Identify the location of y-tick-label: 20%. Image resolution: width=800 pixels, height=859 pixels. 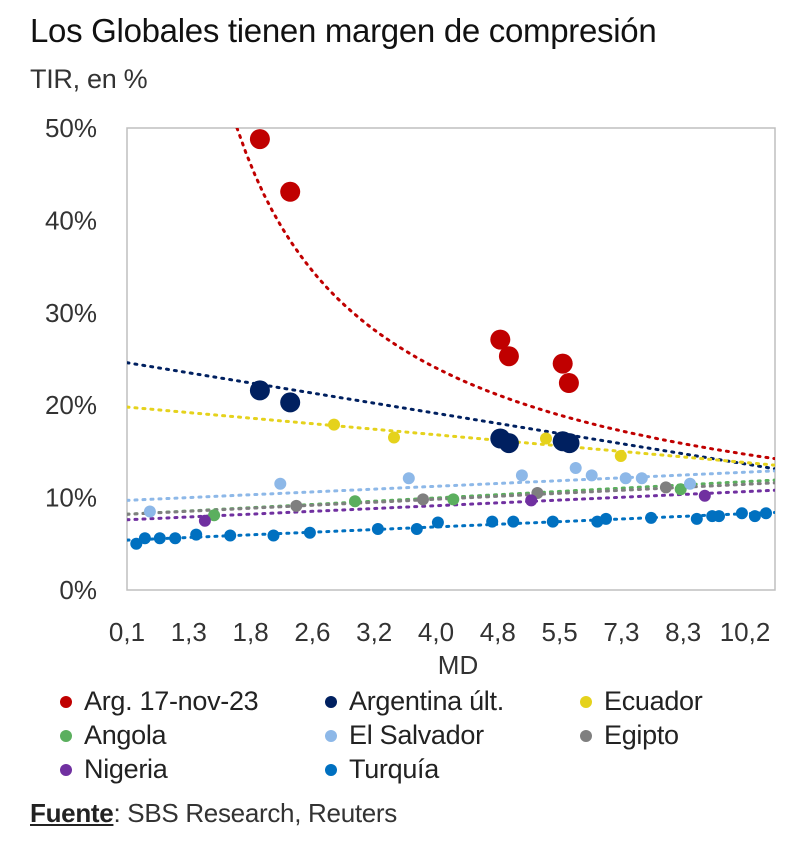
(71, 405).